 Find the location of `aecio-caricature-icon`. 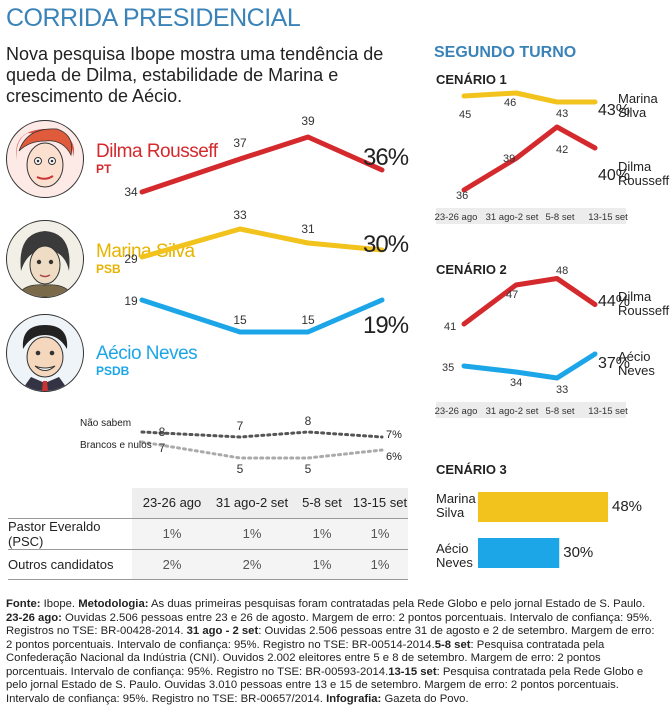

aecio-caricature-icon is located at coordinates (45, 353).